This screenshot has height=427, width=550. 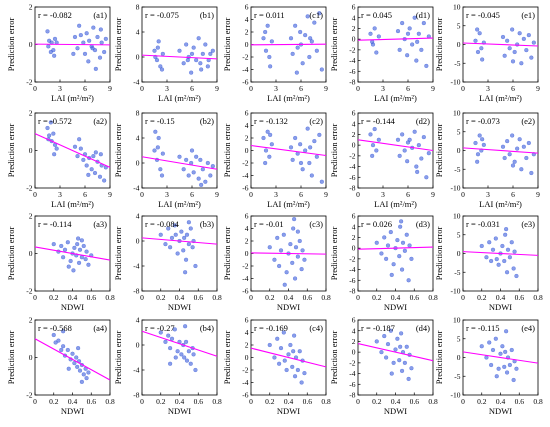 I want to click on panel-id-label: (b1), so click(x=207, y=15).